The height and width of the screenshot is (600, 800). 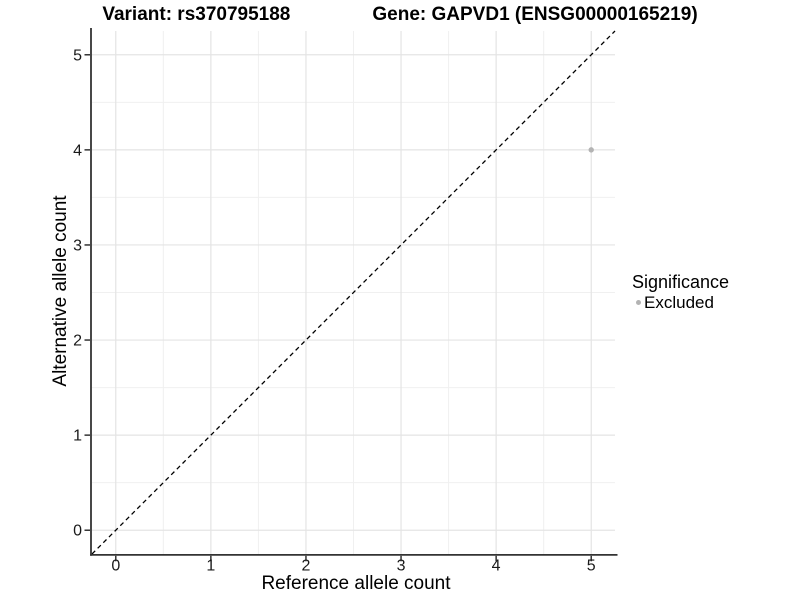 I want to click on data-point, so click(x=591, y=150).